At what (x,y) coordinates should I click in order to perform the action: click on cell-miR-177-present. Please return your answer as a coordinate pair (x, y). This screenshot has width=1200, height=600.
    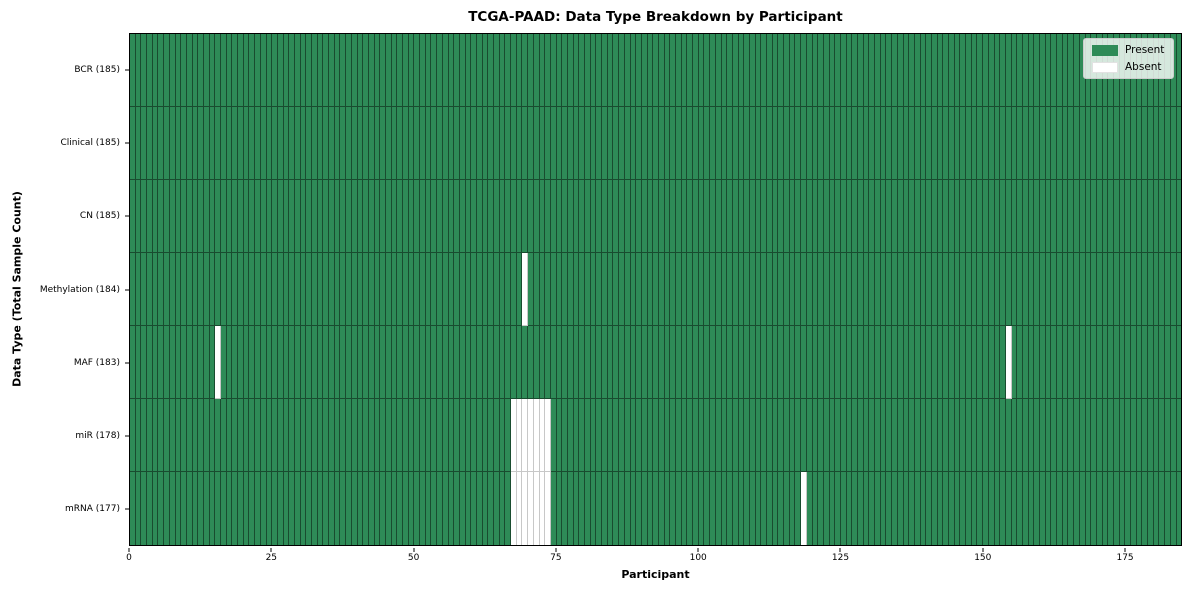
    Looking at the image, I should click on (1139, 435).